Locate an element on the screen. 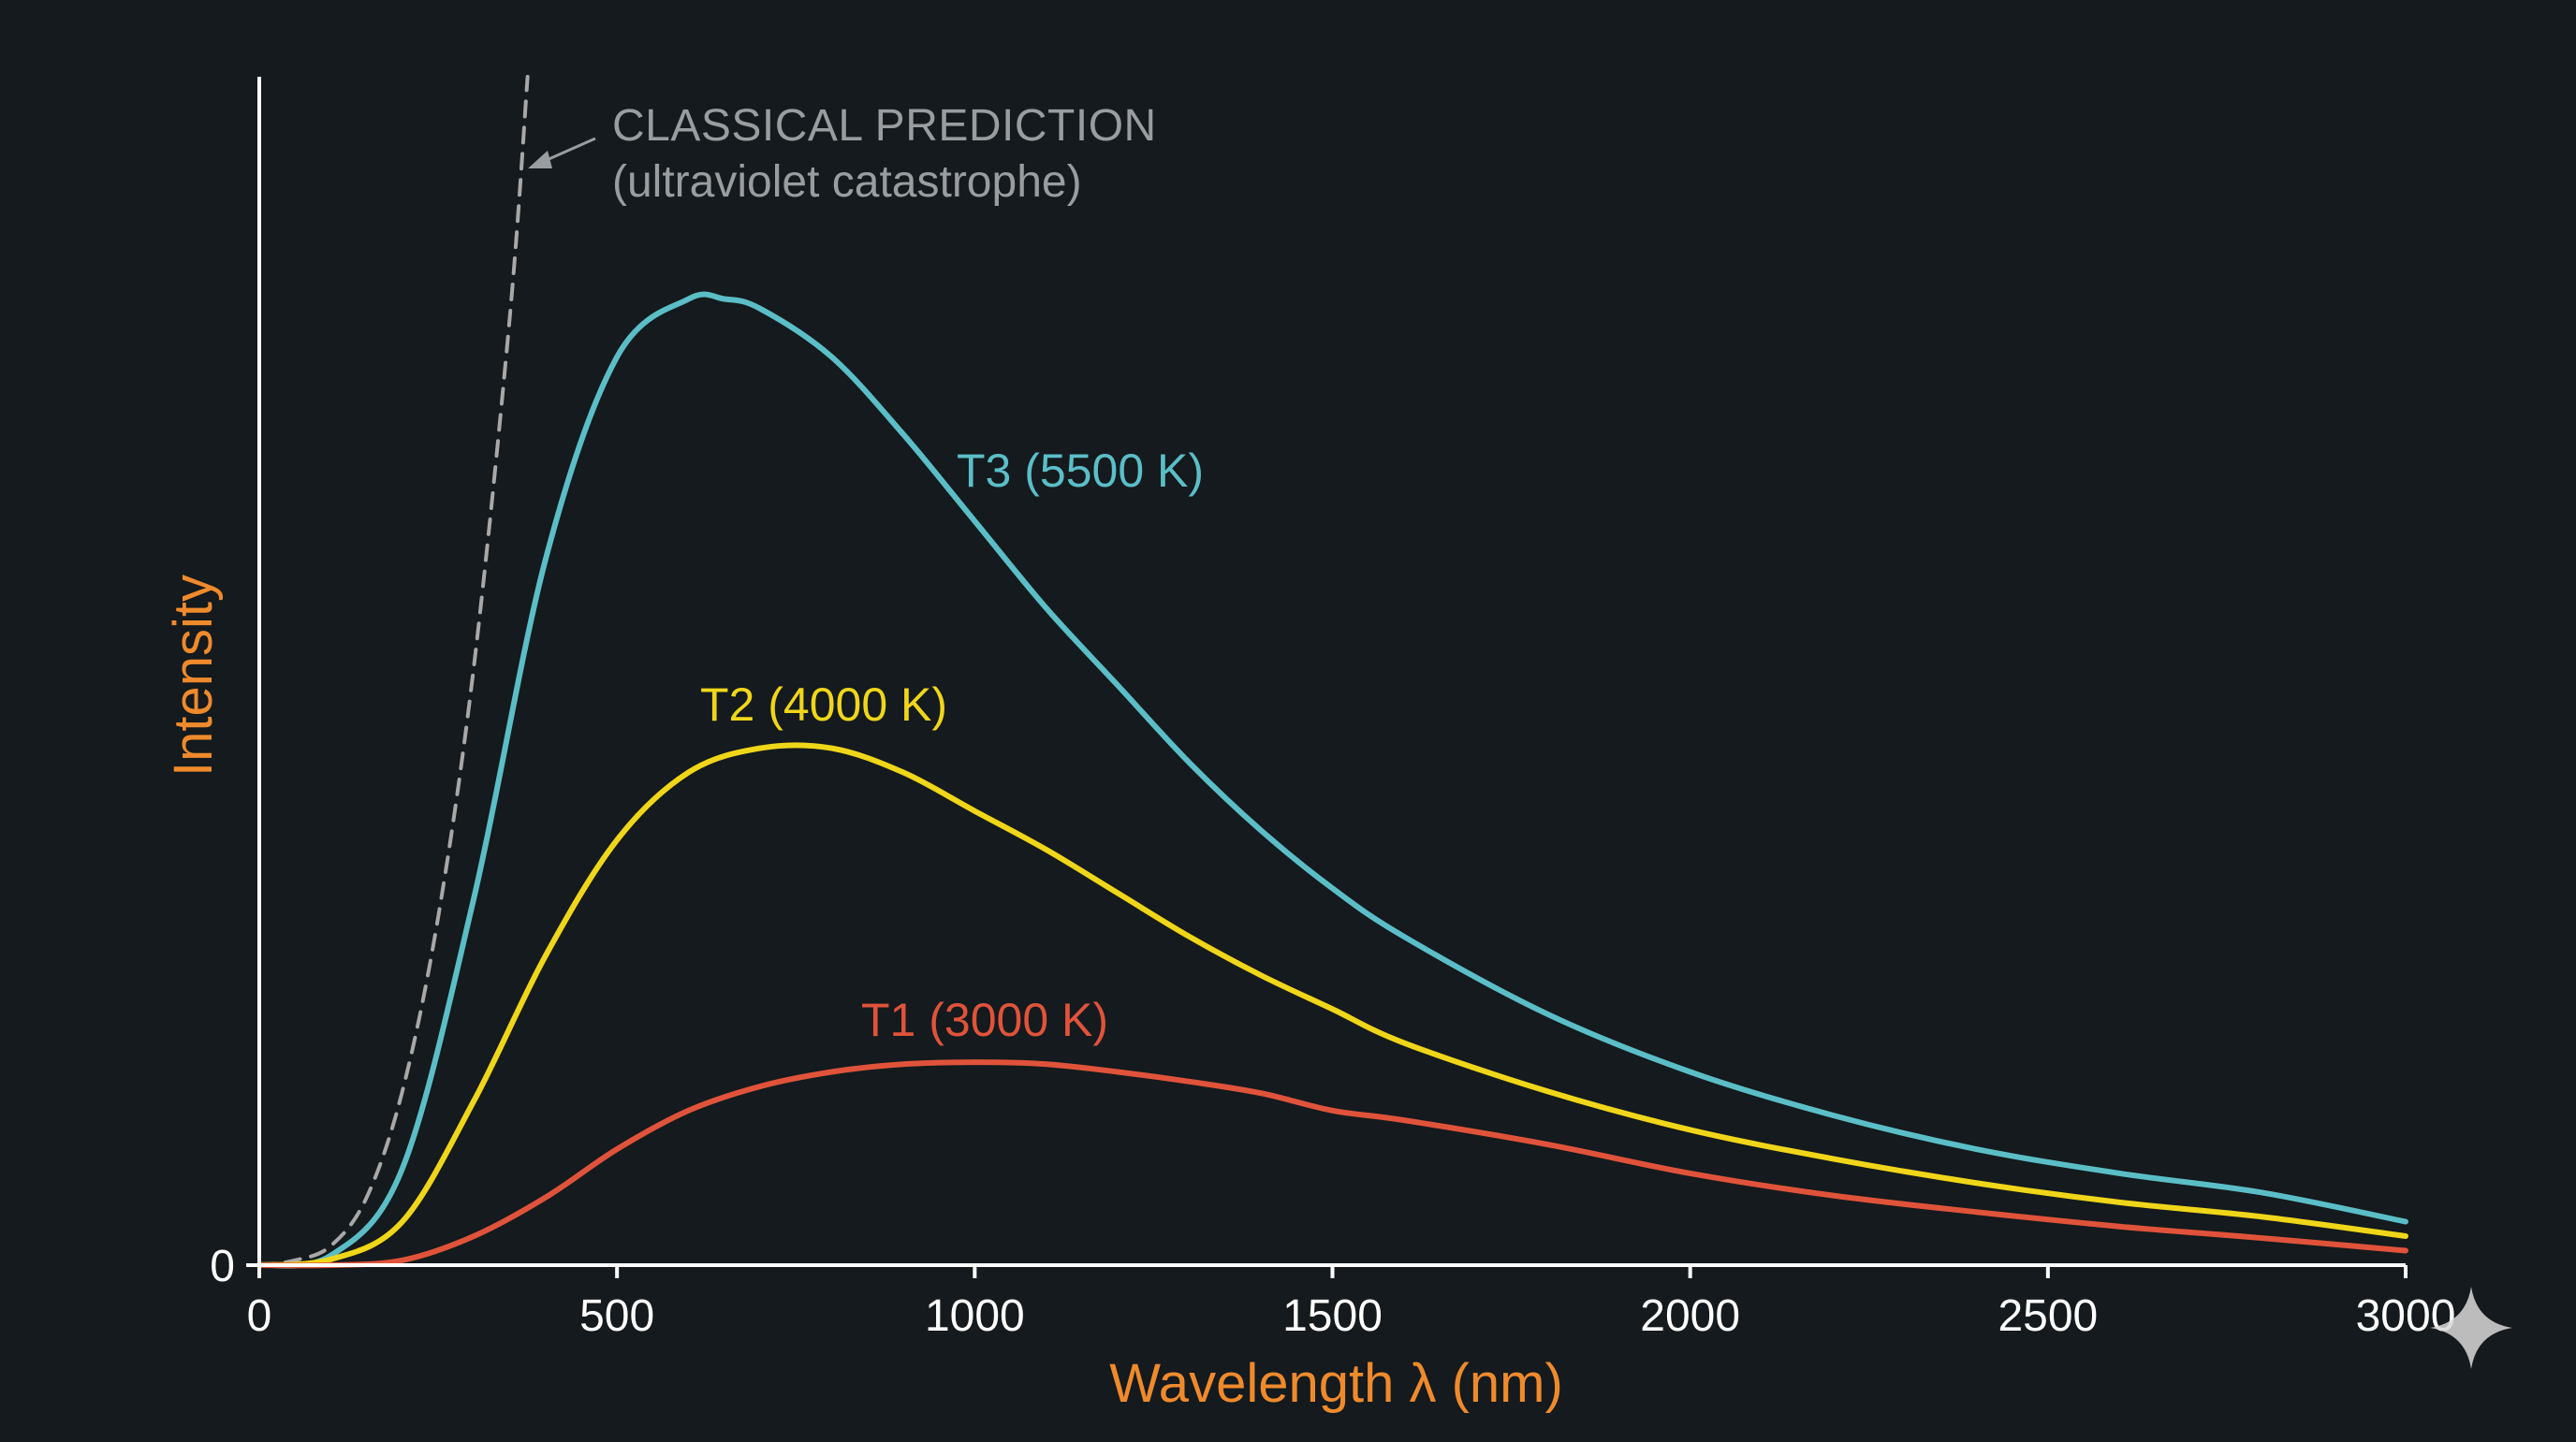 The image size is (2576, 1442). sparkle-icon is located at coordinates (2471, 1328).